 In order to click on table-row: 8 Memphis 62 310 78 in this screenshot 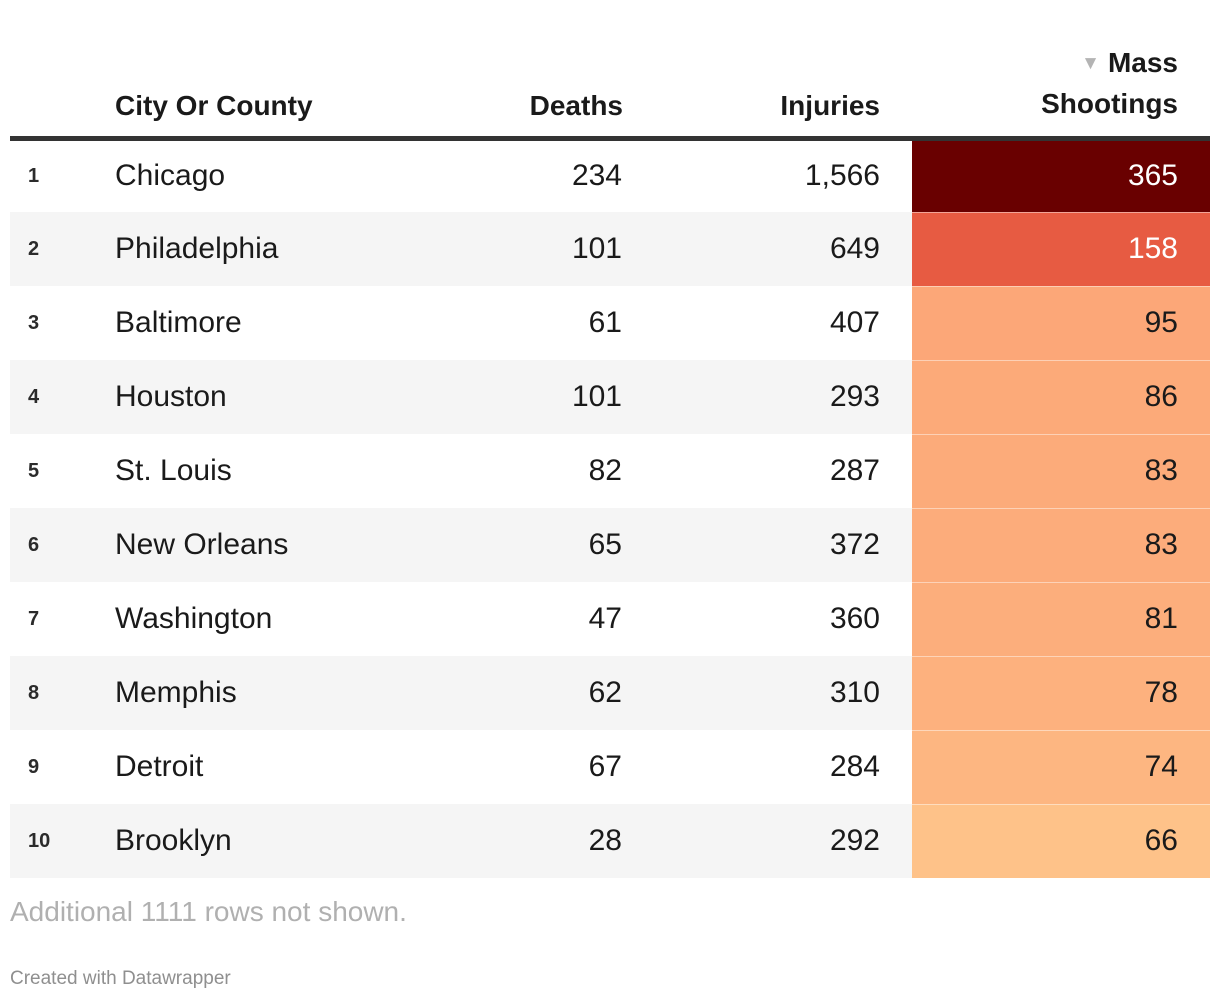, I will do `click(610, 693)`.